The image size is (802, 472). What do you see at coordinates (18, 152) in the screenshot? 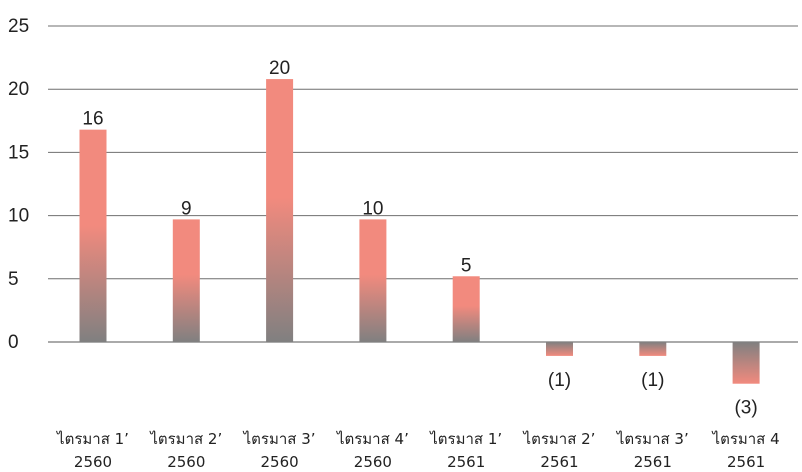
I see `y-tick-label: 15` at bounding box center [18, 152].